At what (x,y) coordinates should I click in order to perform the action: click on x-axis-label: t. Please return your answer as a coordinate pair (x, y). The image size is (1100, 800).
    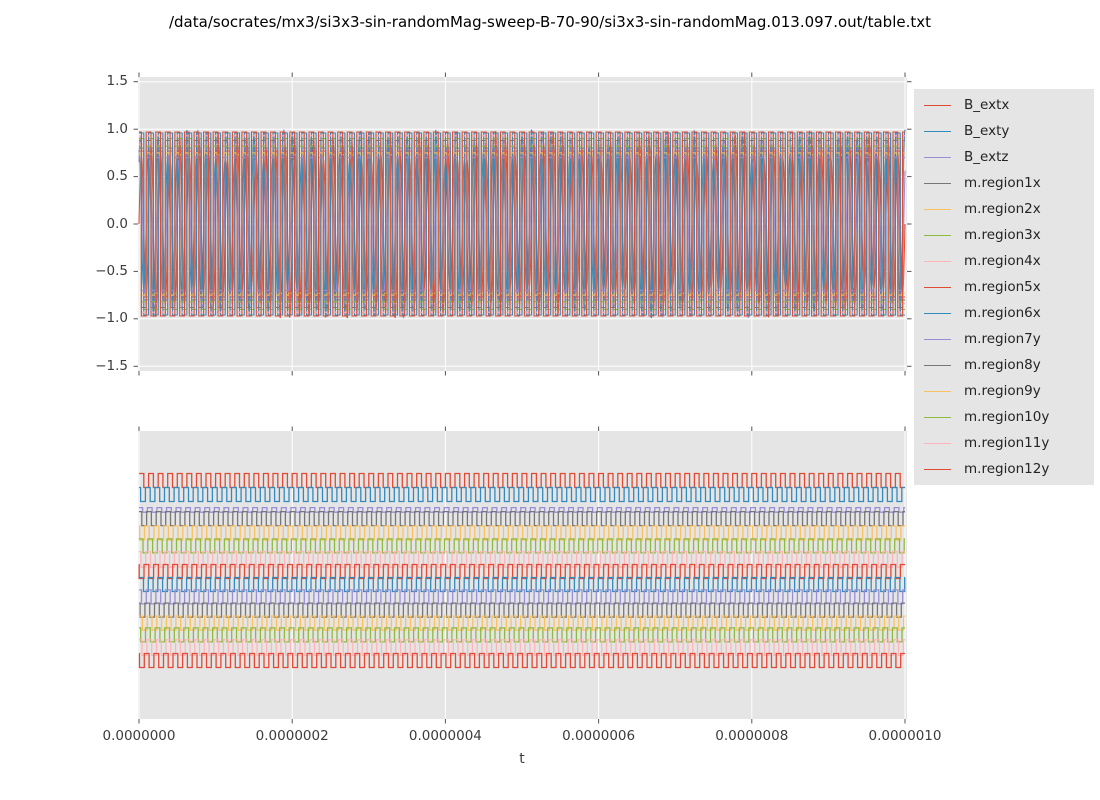
    Looking at the image, I should click on (522, 759).